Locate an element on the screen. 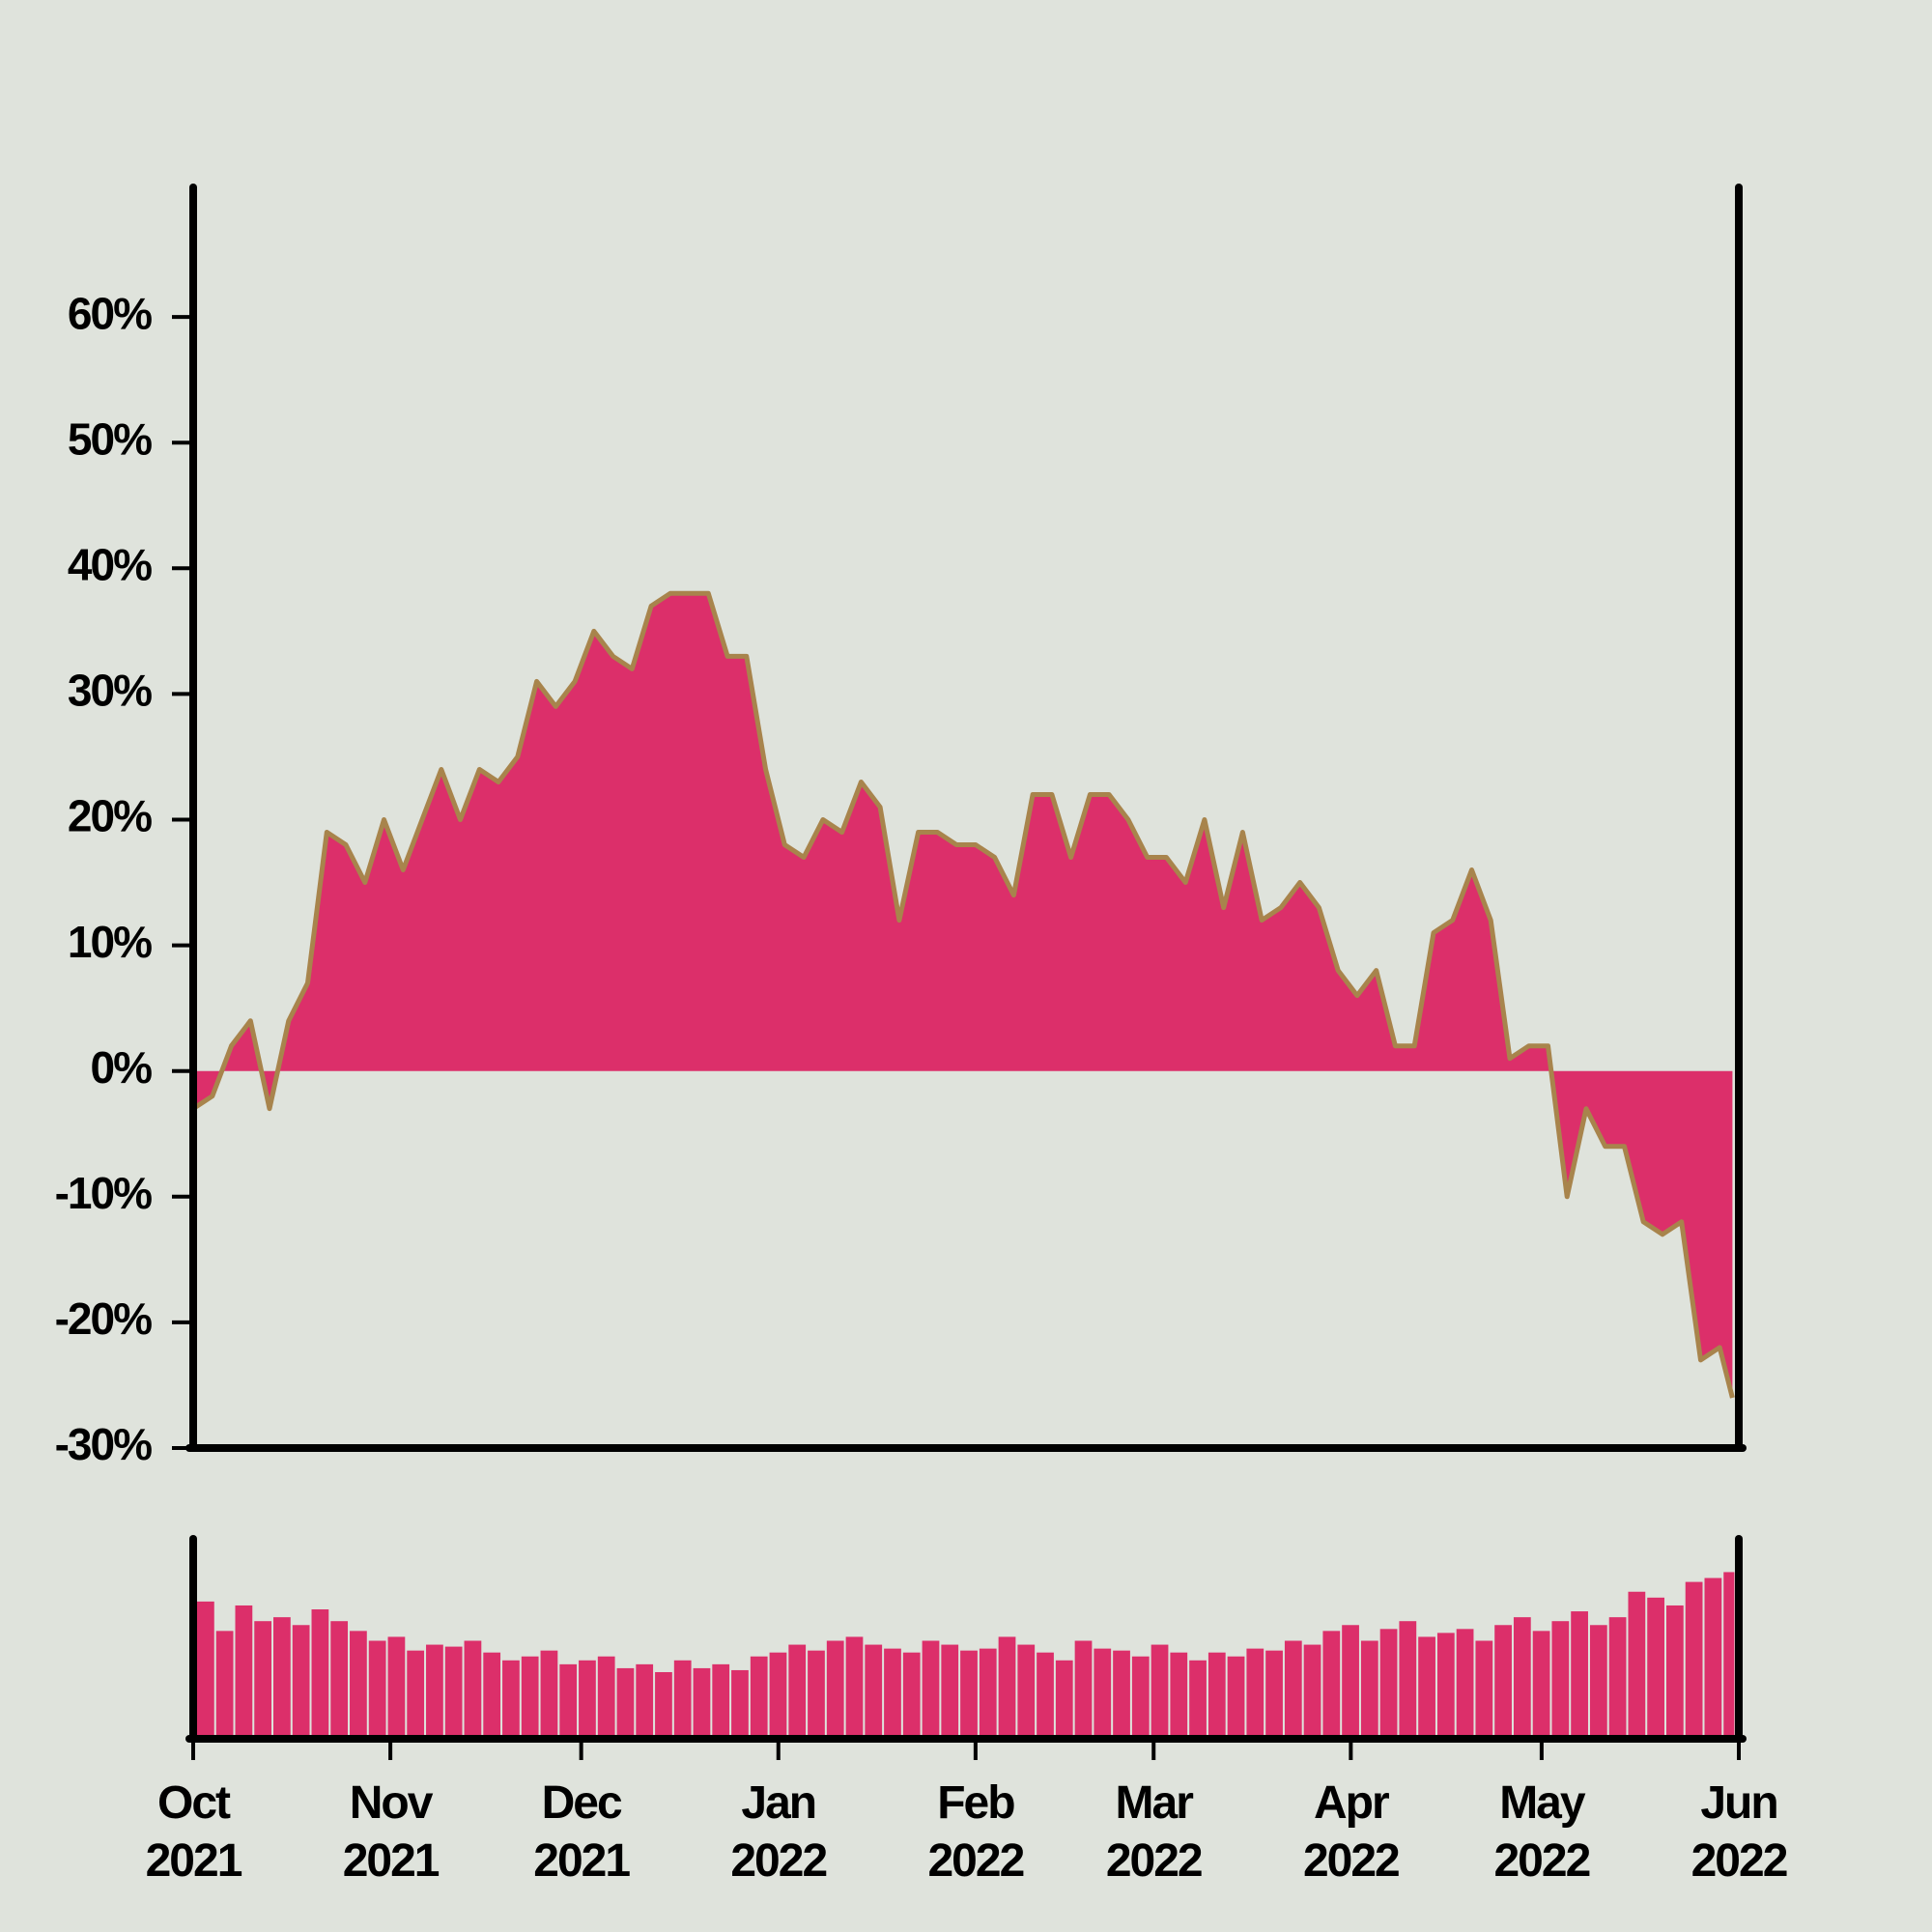 This screenshot has height=1932, width=1932. y-tick-label: 10% is located at coordinates (110, 942).